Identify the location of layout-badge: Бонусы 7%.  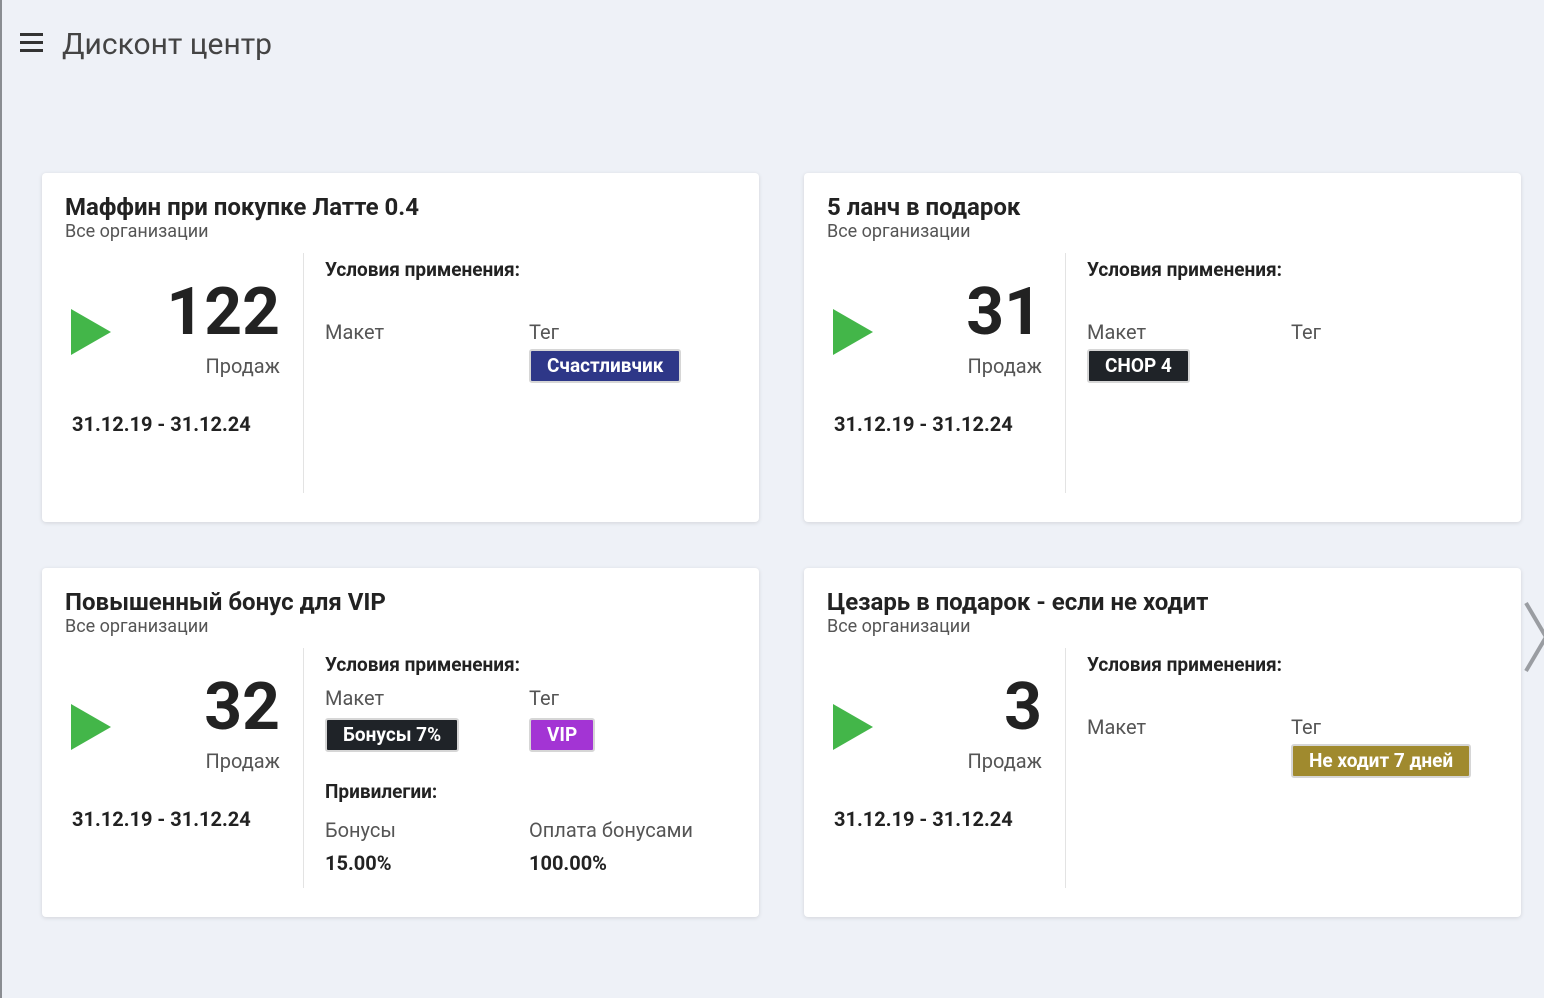
(392, 735).